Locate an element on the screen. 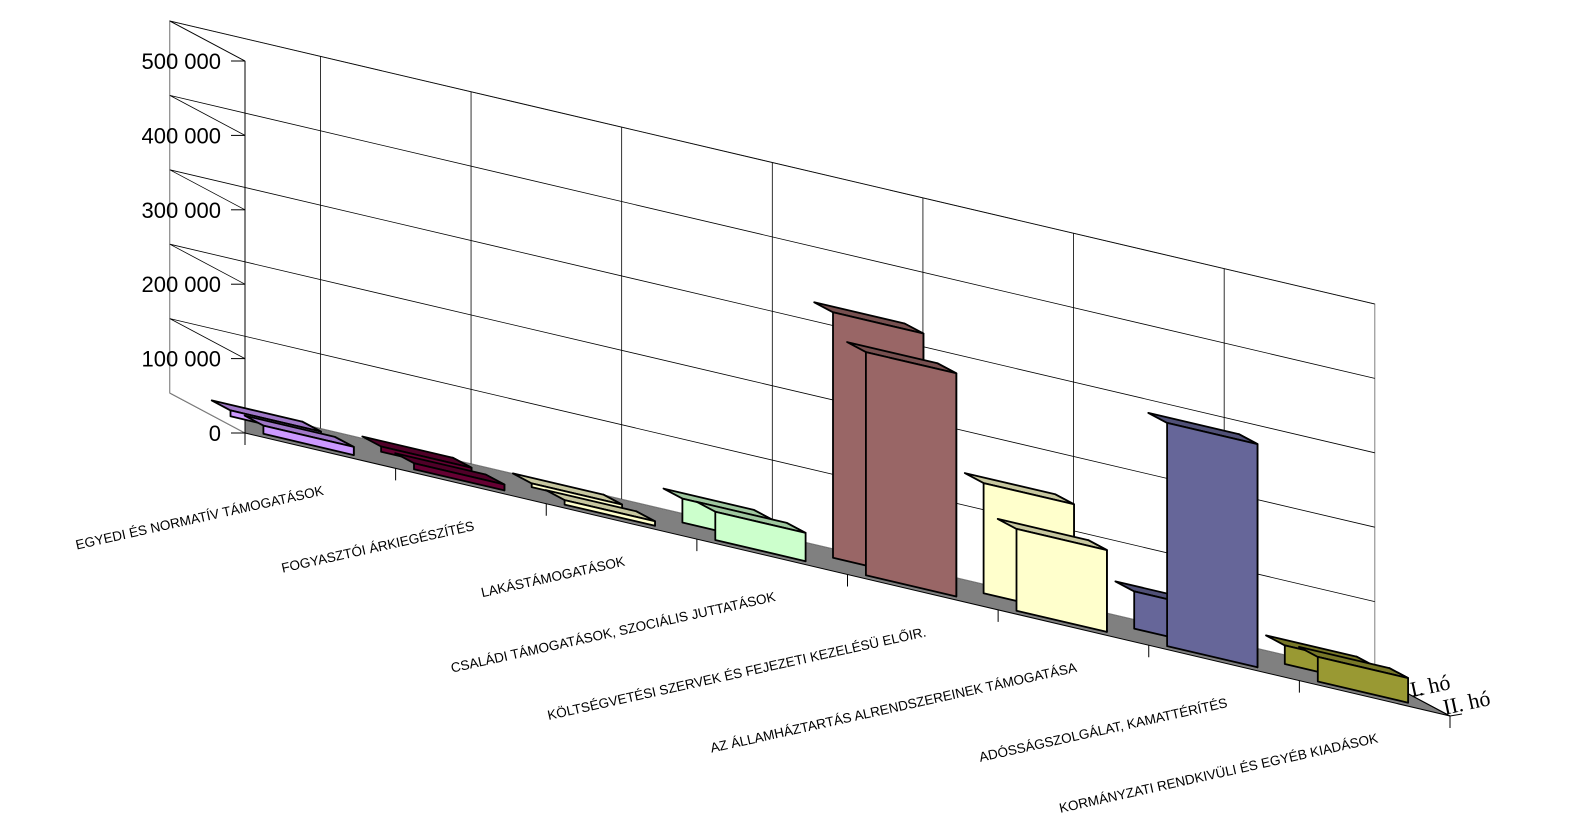  bar-ii-ho-1-front is located at coordinates (308, 440).